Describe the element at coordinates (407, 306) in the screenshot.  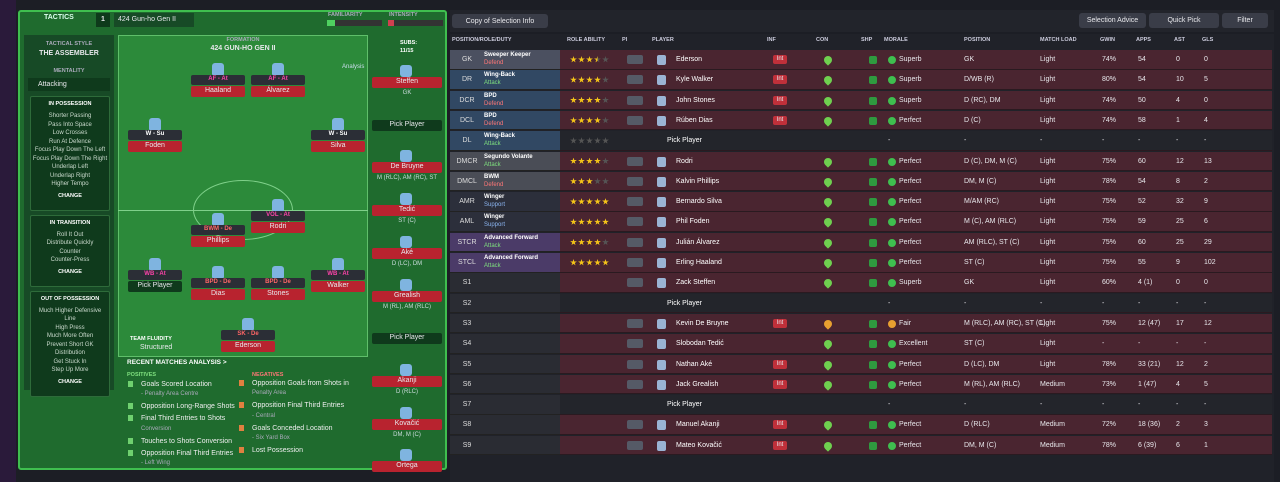
I see `sub-position: M (RL), AM (RLC)` at that location.